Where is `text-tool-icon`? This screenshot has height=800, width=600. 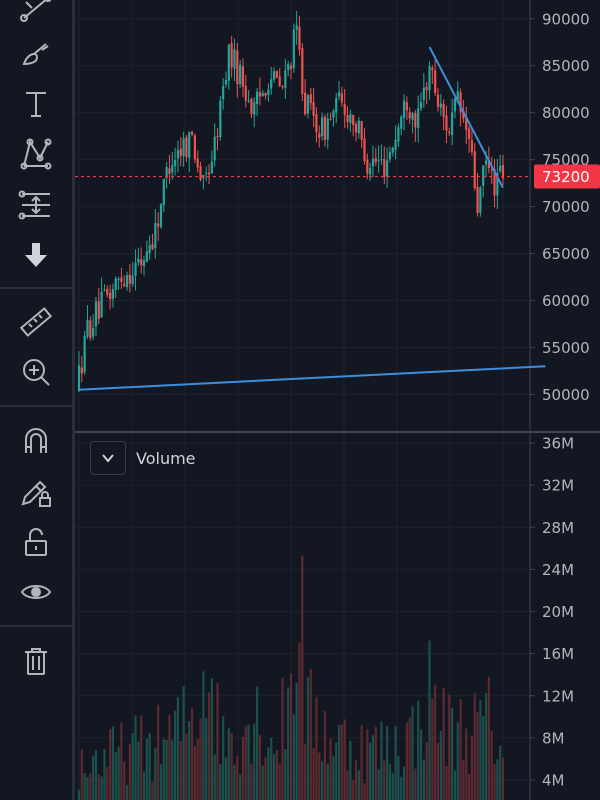 text-tool-icon is located at coordinates (36, 104).